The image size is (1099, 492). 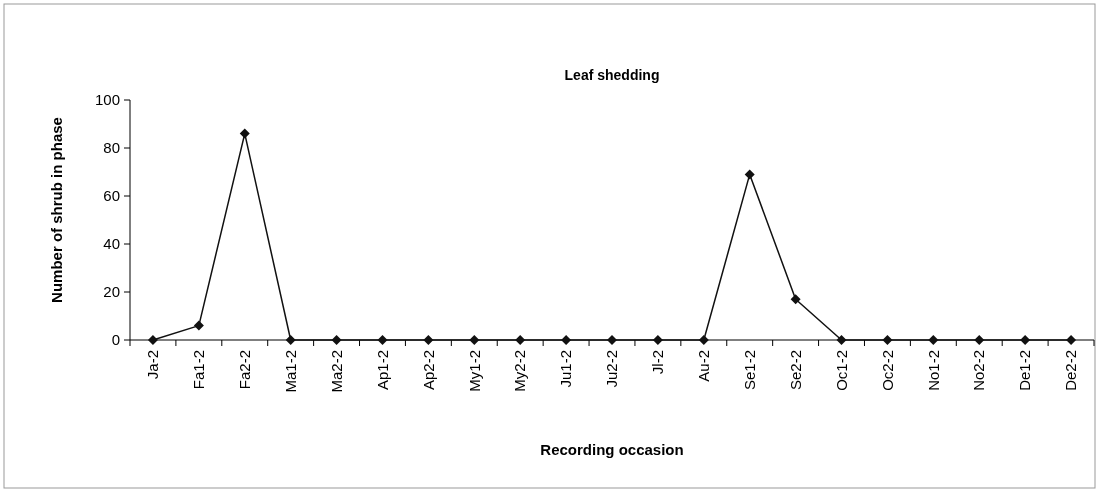 What do you see at coordinates (290, 371) in the screenshot?
I see `x-tick-label: Ma1-2` at bounding box center [290, 371].